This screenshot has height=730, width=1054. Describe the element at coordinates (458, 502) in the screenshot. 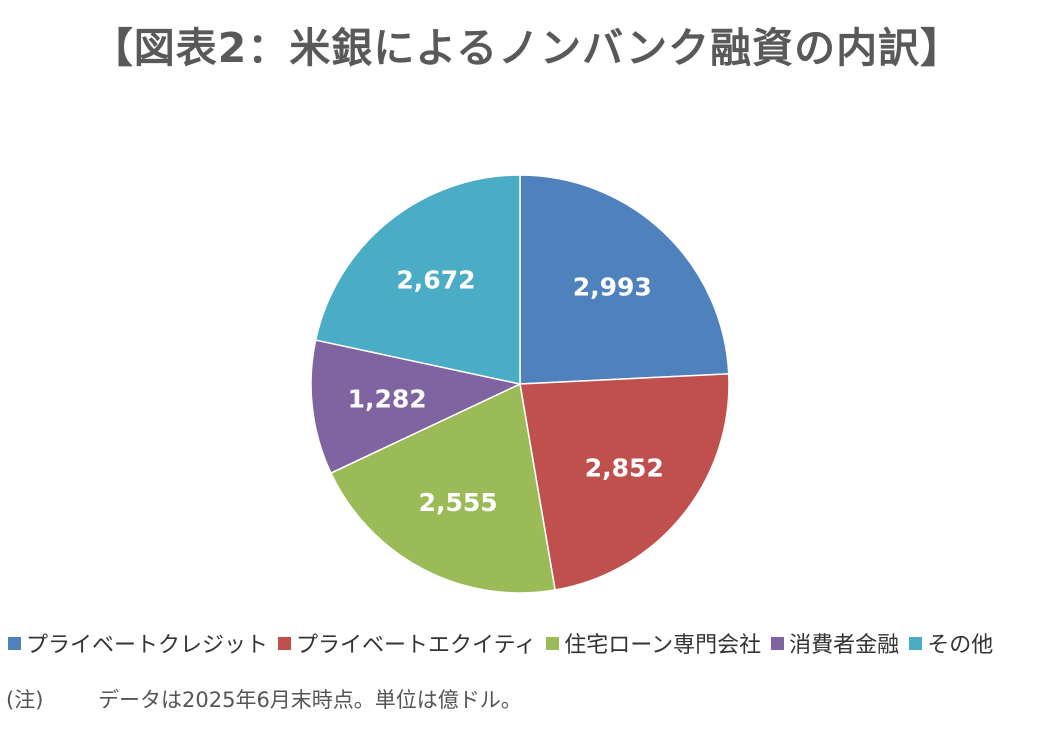

I see `data-label-mortgage-company: 2,555` at that location.